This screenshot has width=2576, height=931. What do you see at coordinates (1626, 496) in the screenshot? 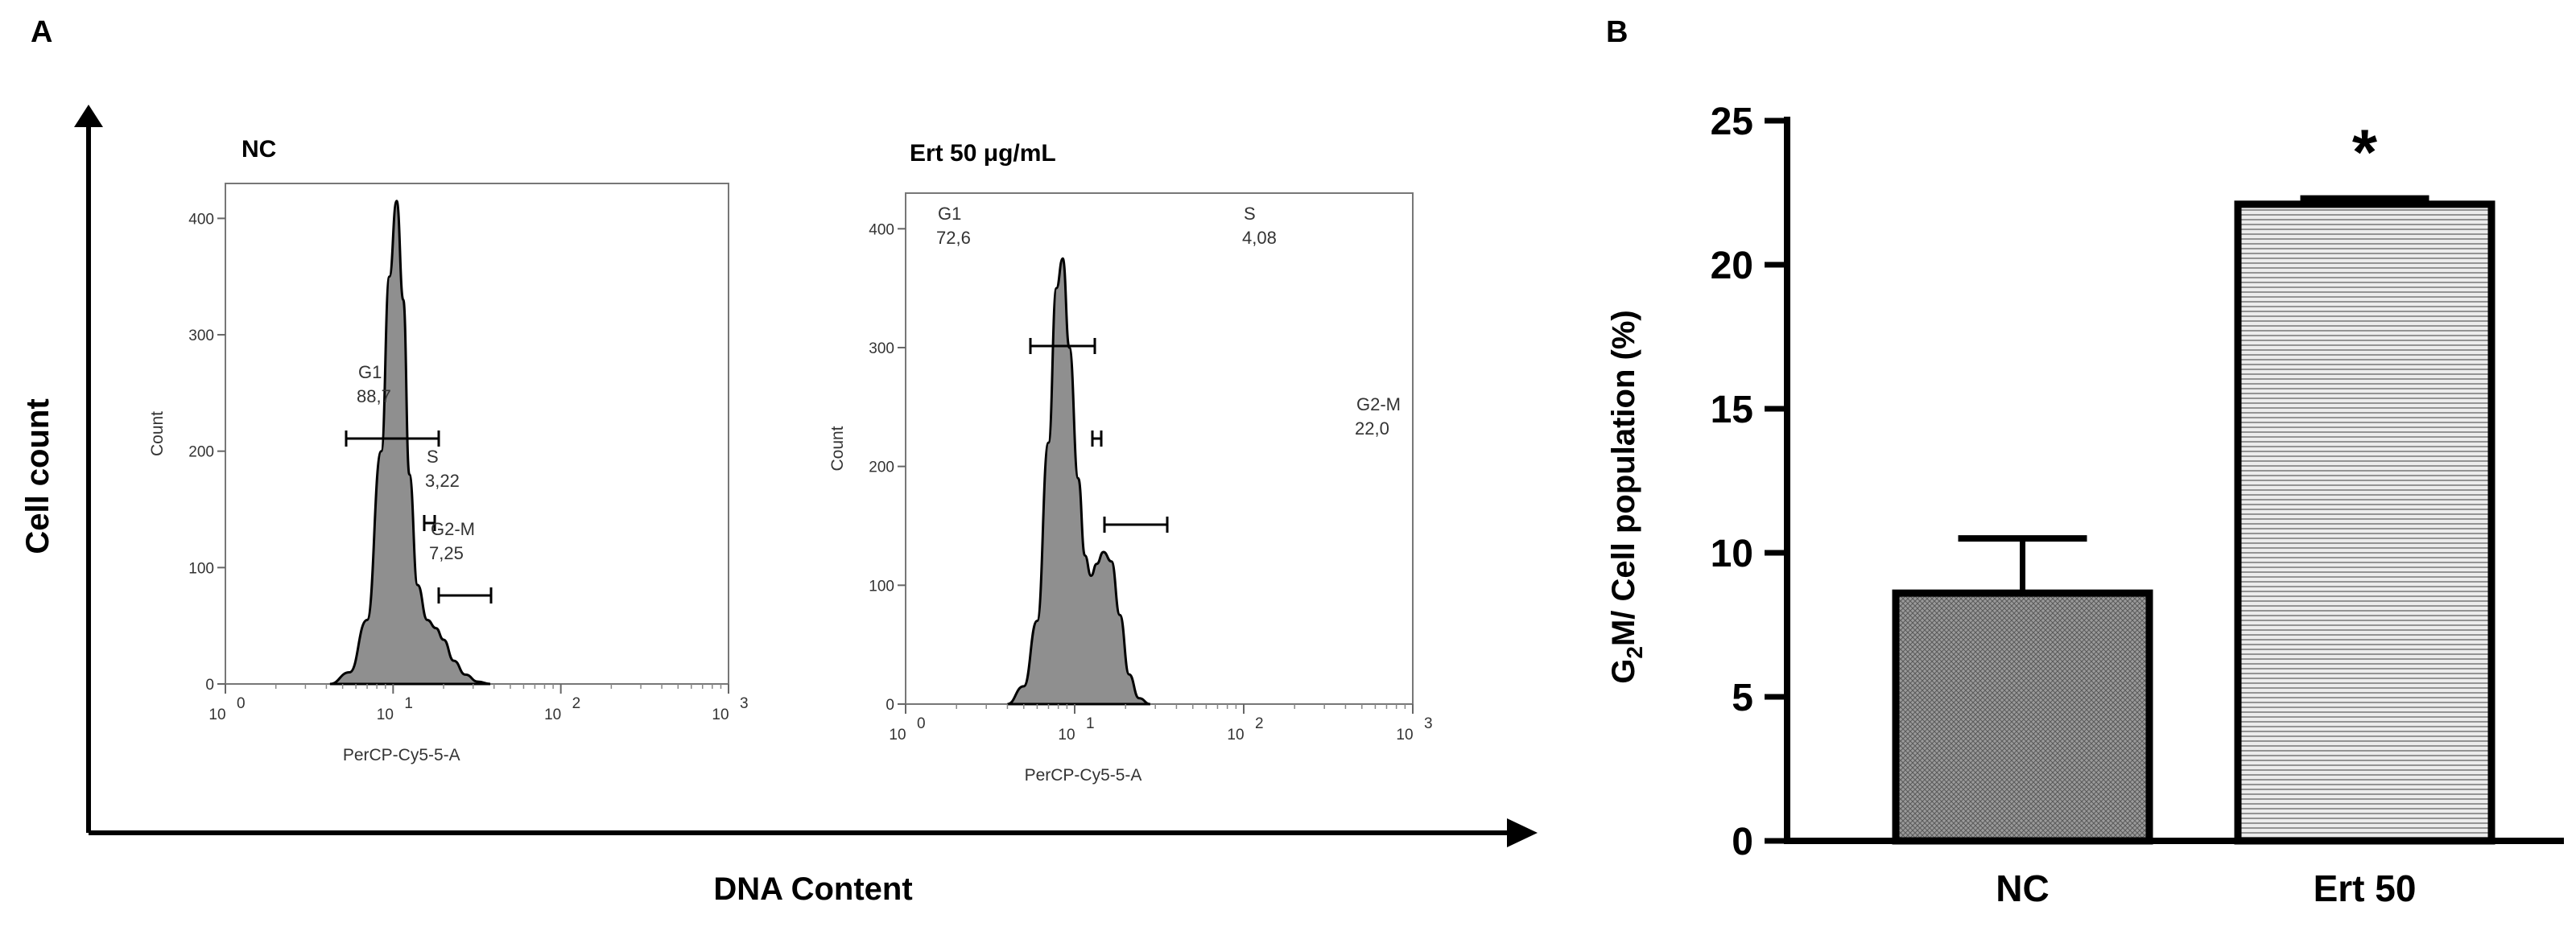
I see `y-axis-label: G2M/ Cell population (%)` at bounding box center [1626, 496].